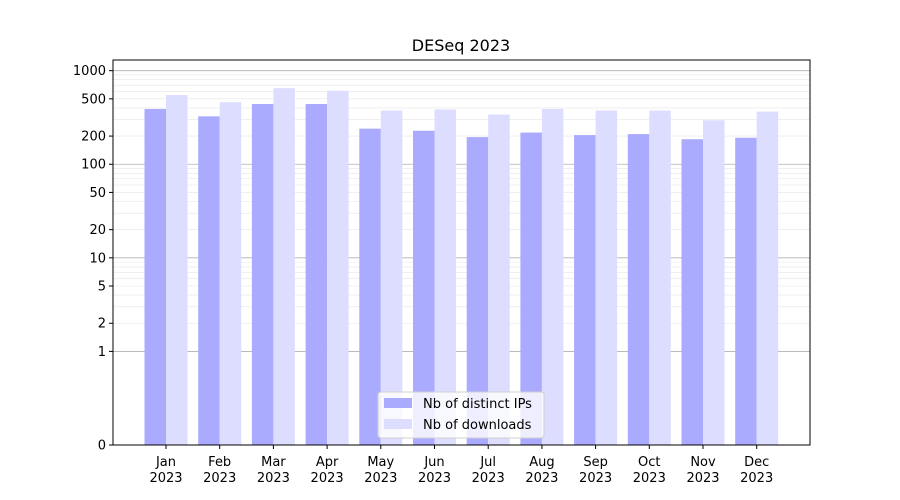 The width and height of the screenshot is (900, 500). Describe the element at coordinates (461, 45) in the screenshot. I see `chart-title: DESeq 2023` at that location.